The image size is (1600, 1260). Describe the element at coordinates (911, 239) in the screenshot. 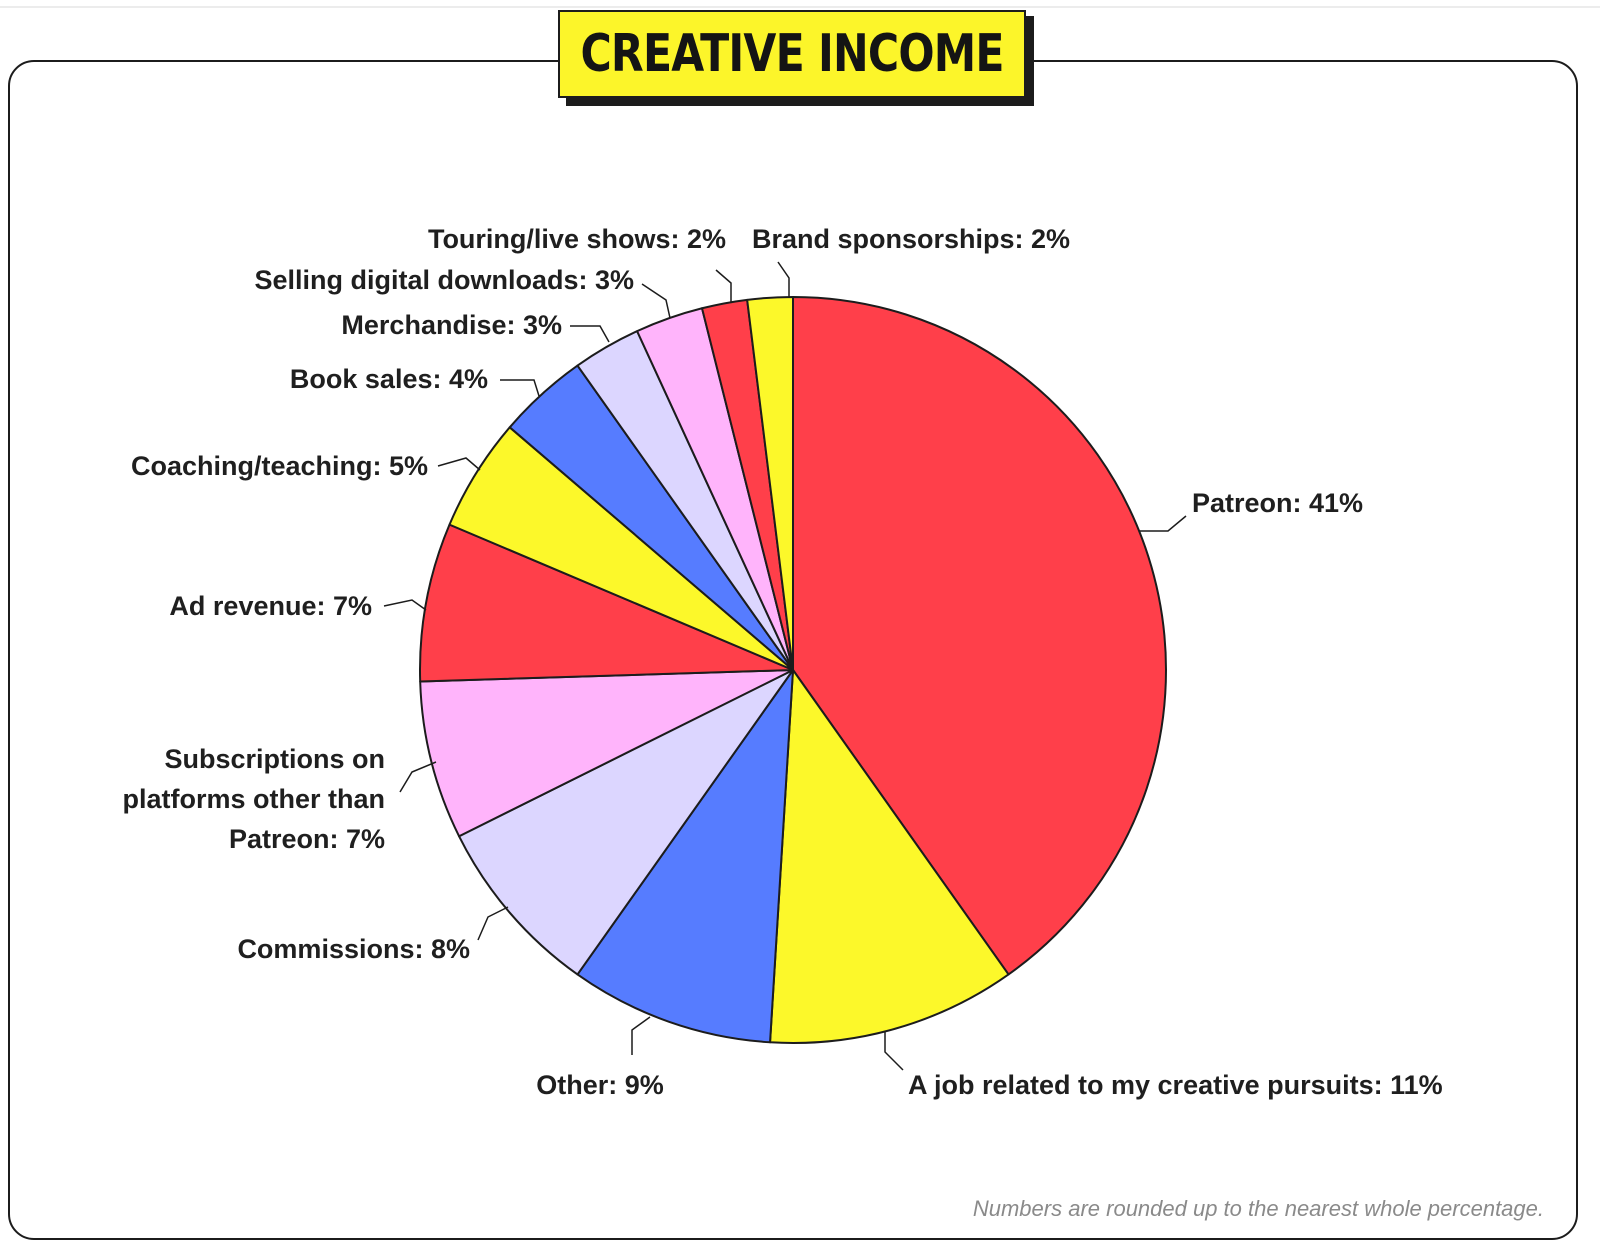

I see `slice-label-12: Brand sponsorships: 2%` at that location.